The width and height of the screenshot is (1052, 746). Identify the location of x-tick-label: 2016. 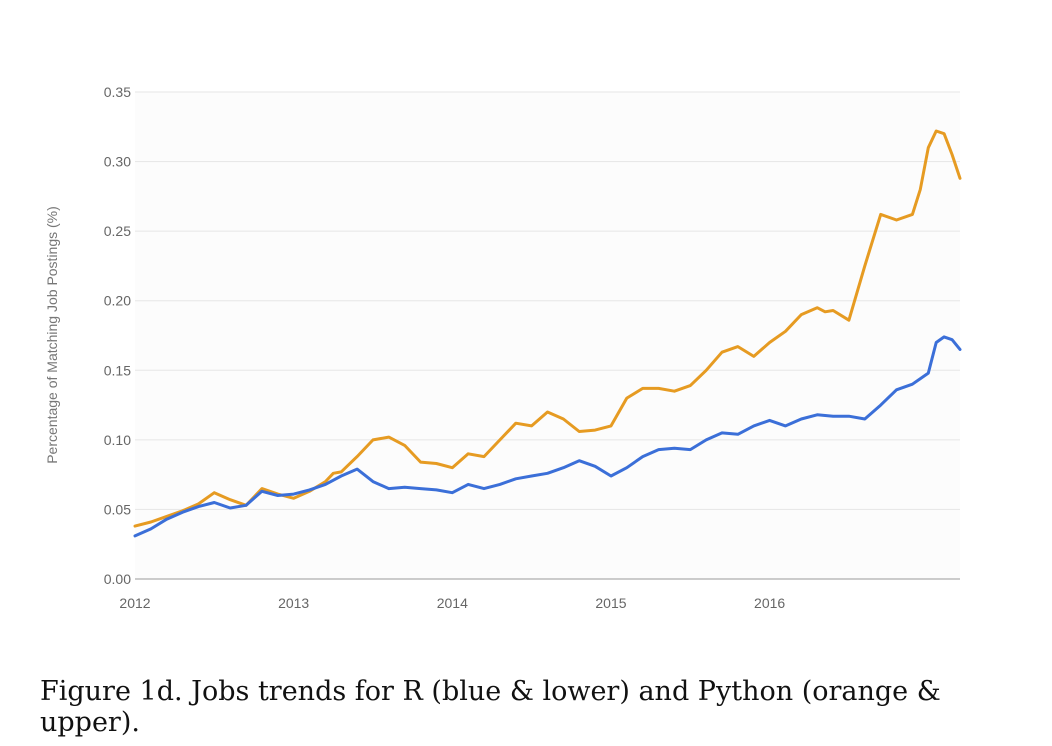
(769, 603).